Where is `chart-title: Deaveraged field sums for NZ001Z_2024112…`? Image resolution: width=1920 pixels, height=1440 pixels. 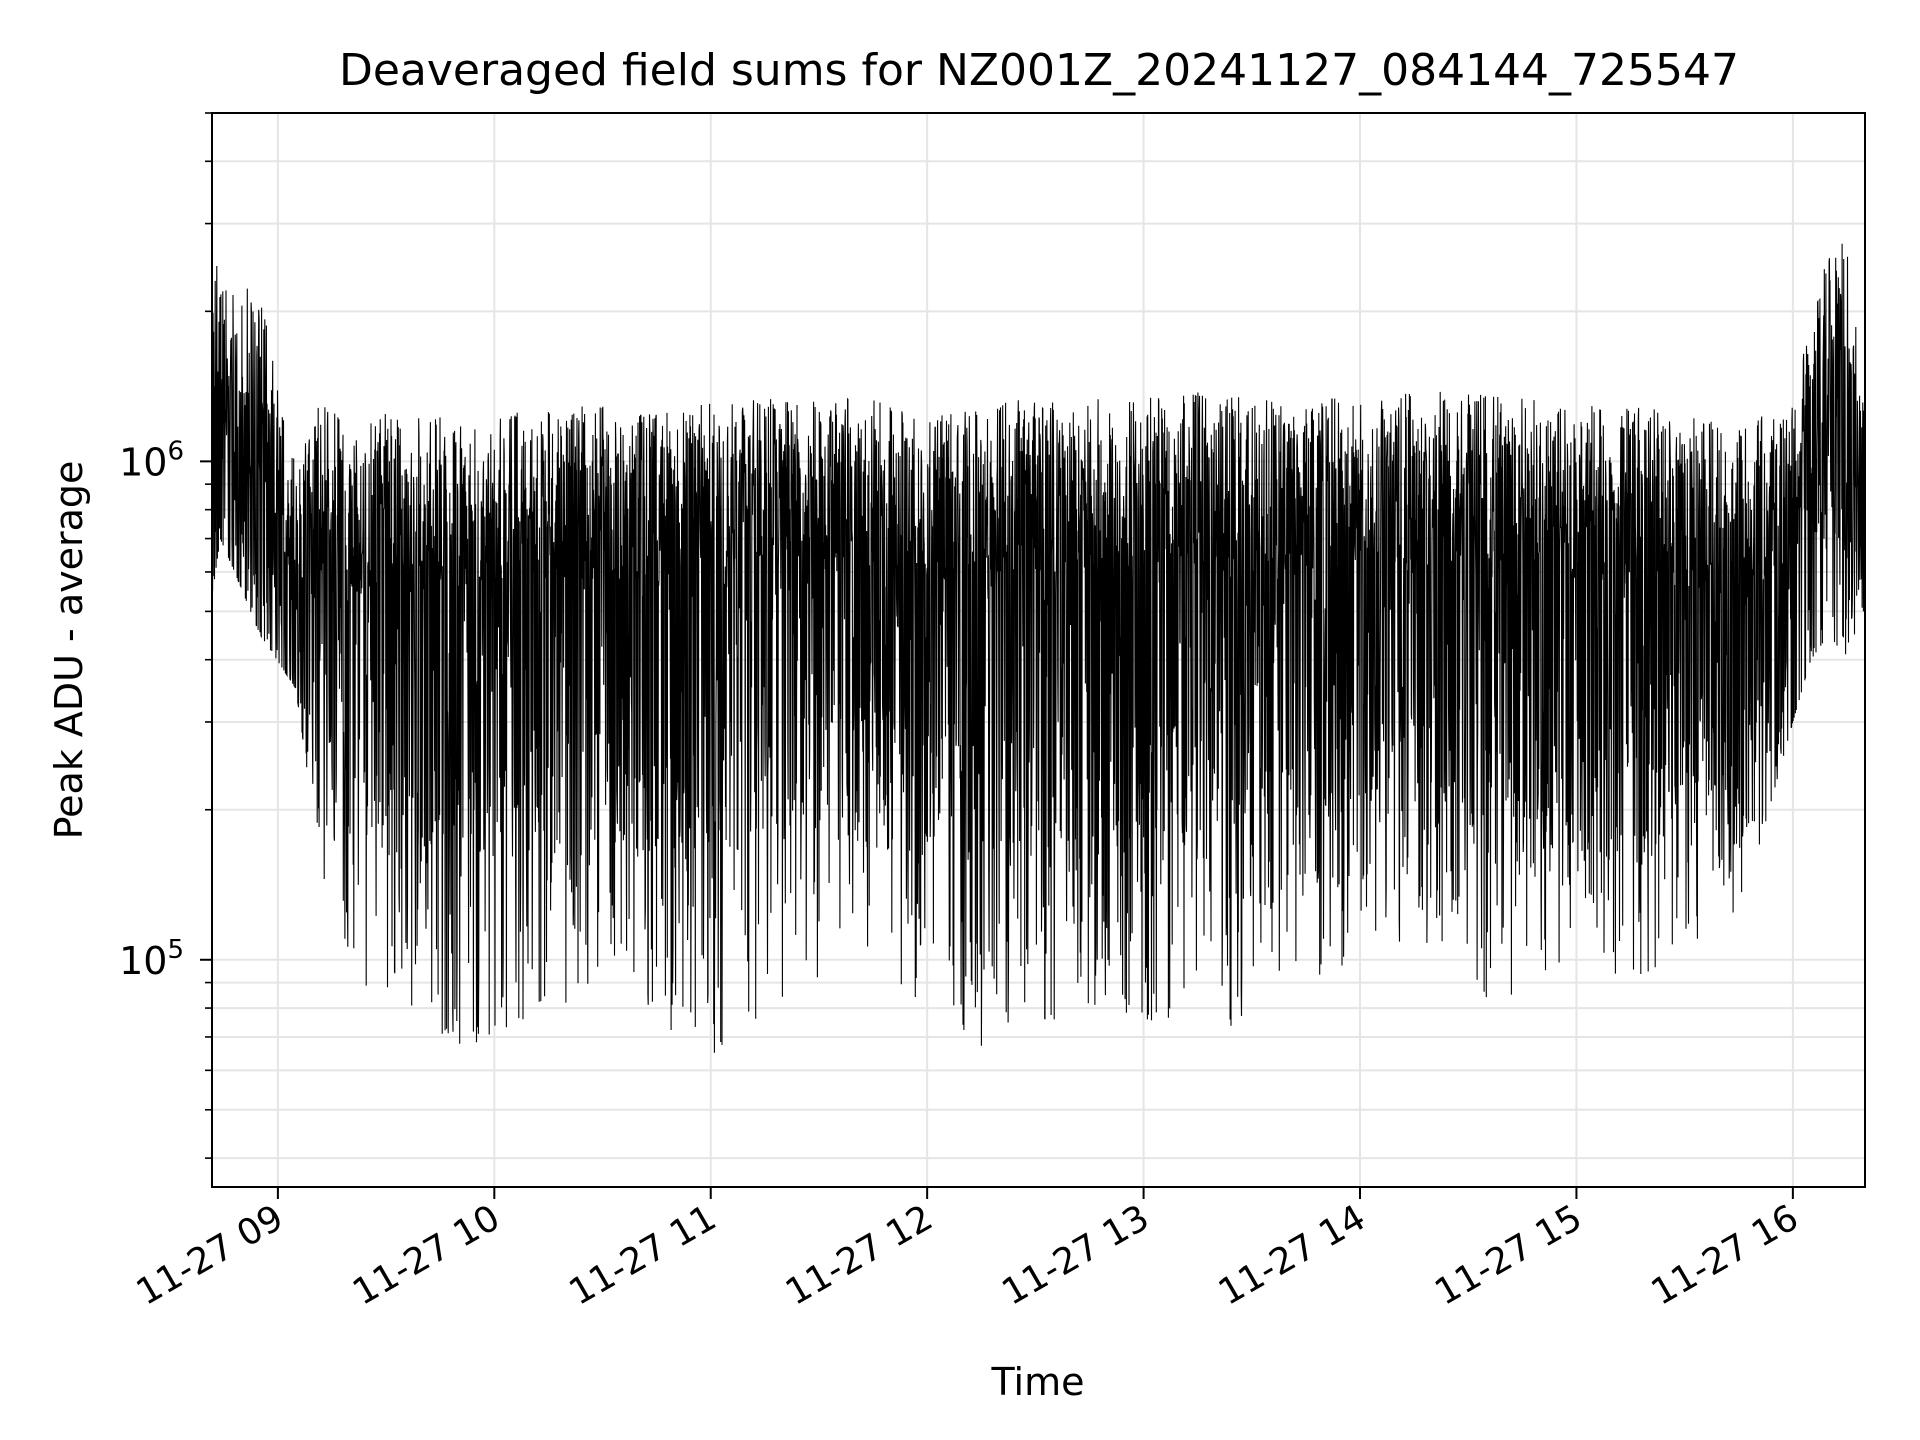
chart-title: Deaveraged field sums for NZ001Z_2024112… is located at coordinates (1039, 70).